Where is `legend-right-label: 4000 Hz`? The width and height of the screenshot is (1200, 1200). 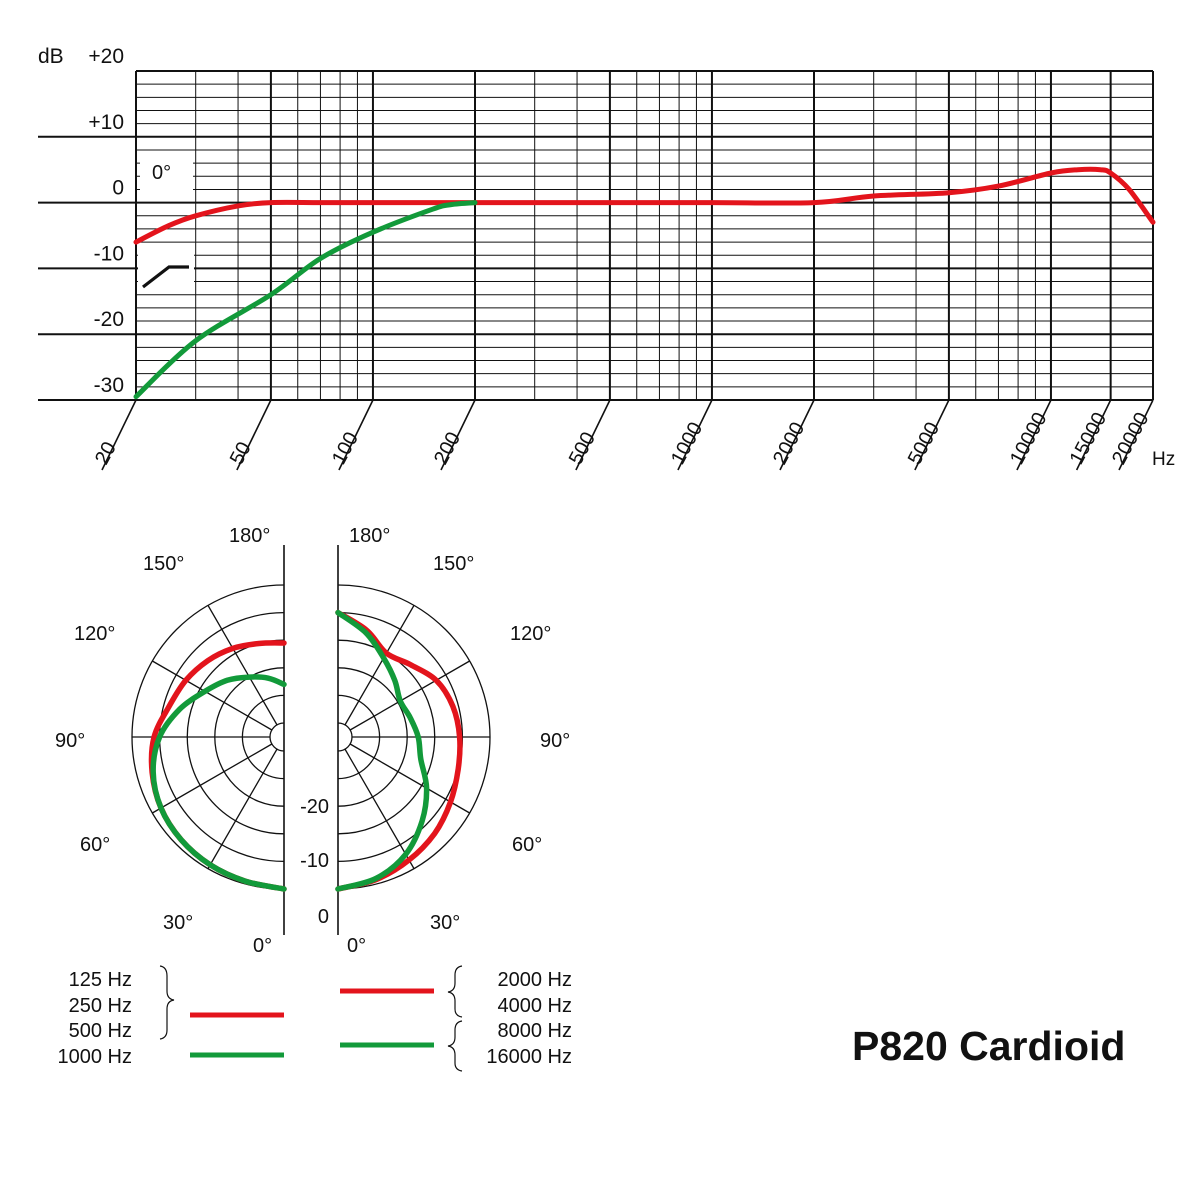
legend-right-label: 4000 Hz is located at coordinates (535, 1006).